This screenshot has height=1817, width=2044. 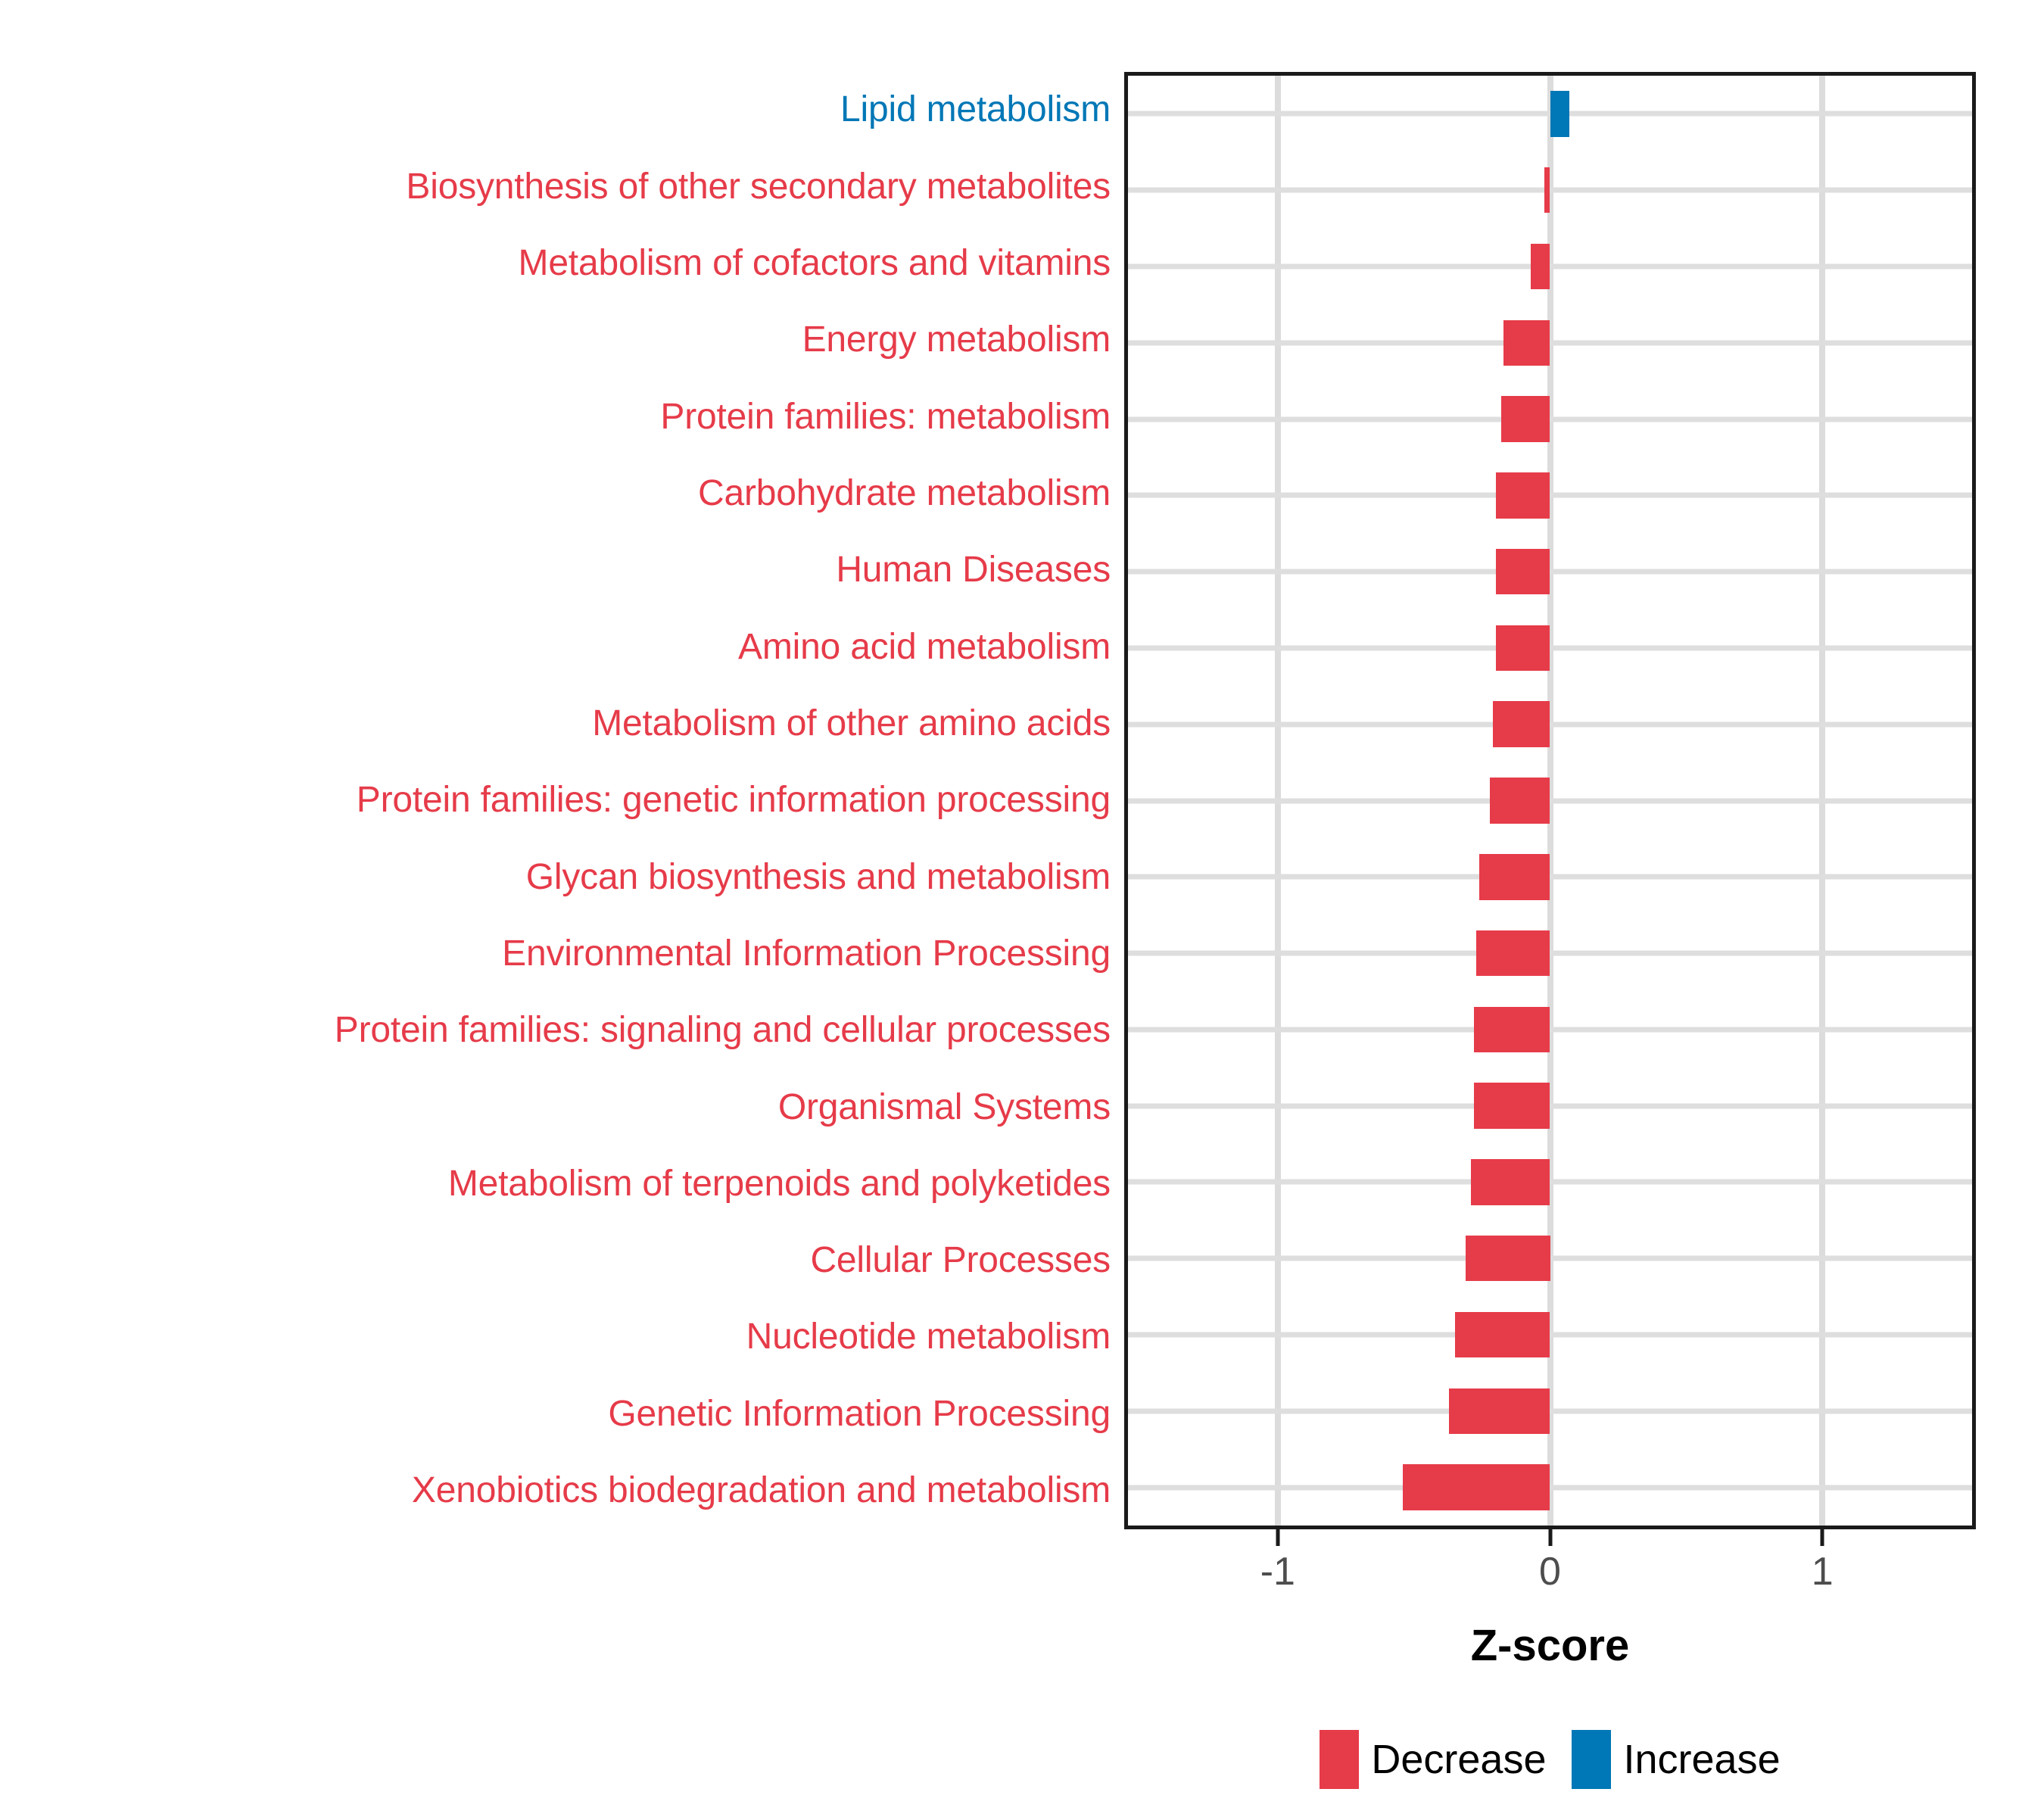 I want to click on y-axis-label-row: Metabolism of cofactors and vitamins, so click(x=562, y=264).